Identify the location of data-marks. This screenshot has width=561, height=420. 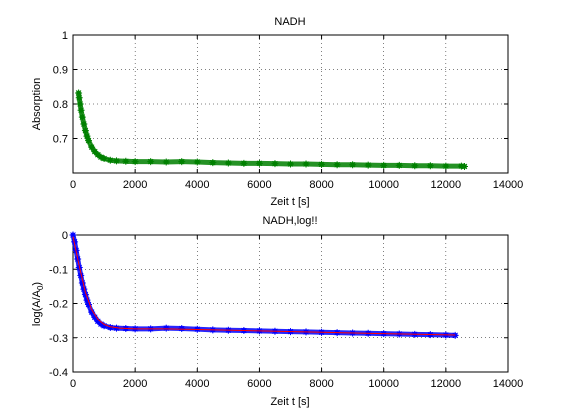
(271, 129).